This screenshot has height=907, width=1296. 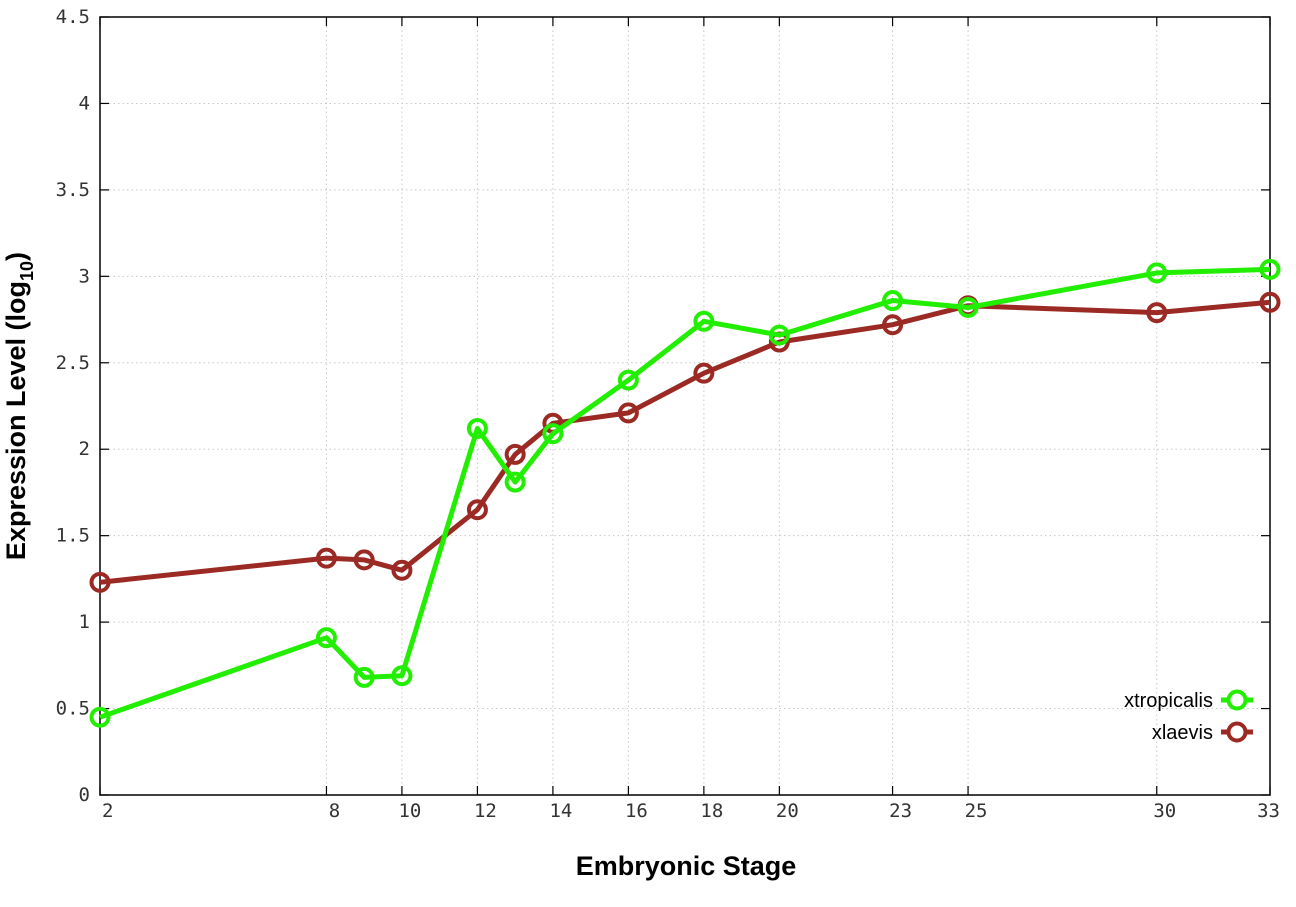 I want to click on x-tick-label: 33, so click(x=1268, y=811).